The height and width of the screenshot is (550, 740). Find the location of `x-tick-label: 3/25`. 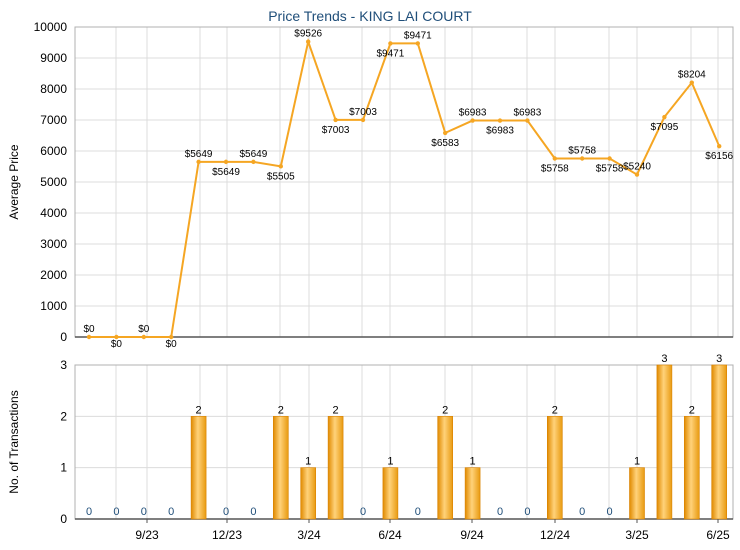

x-tick-label: 3/25 is located at coordinates (637, 535).